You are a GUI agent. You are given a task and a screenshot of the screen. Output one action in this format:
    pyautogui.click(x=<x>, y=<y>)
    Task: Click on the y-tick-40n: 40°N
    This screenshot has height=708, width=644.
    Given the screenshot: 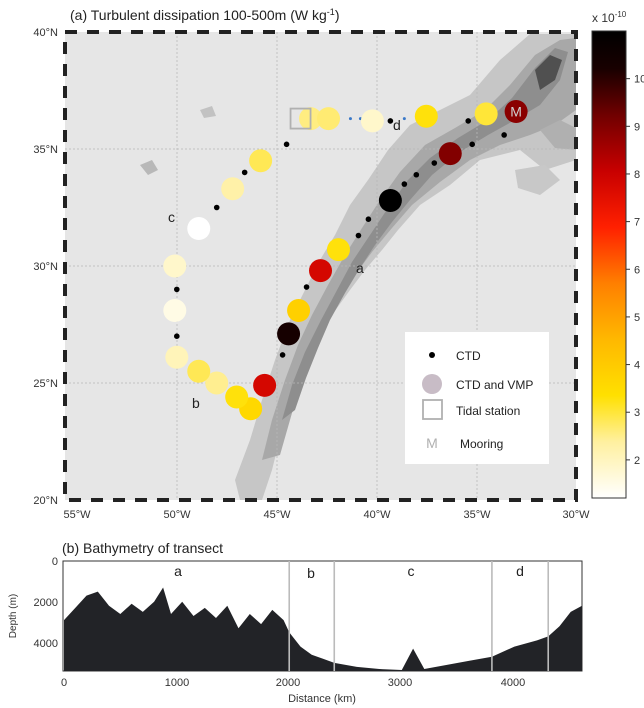 What is the action you would take?
    pyautogui.click(x=45, y=33)
    